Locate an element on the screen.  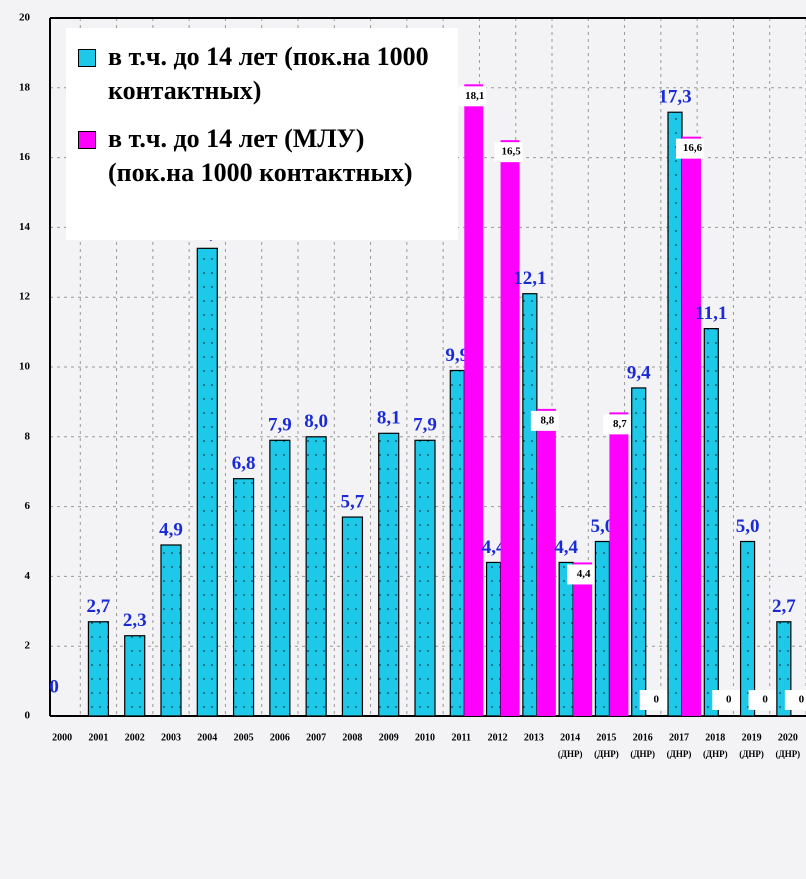
y-tick-label: 8 is located at coordinates (28, 436).